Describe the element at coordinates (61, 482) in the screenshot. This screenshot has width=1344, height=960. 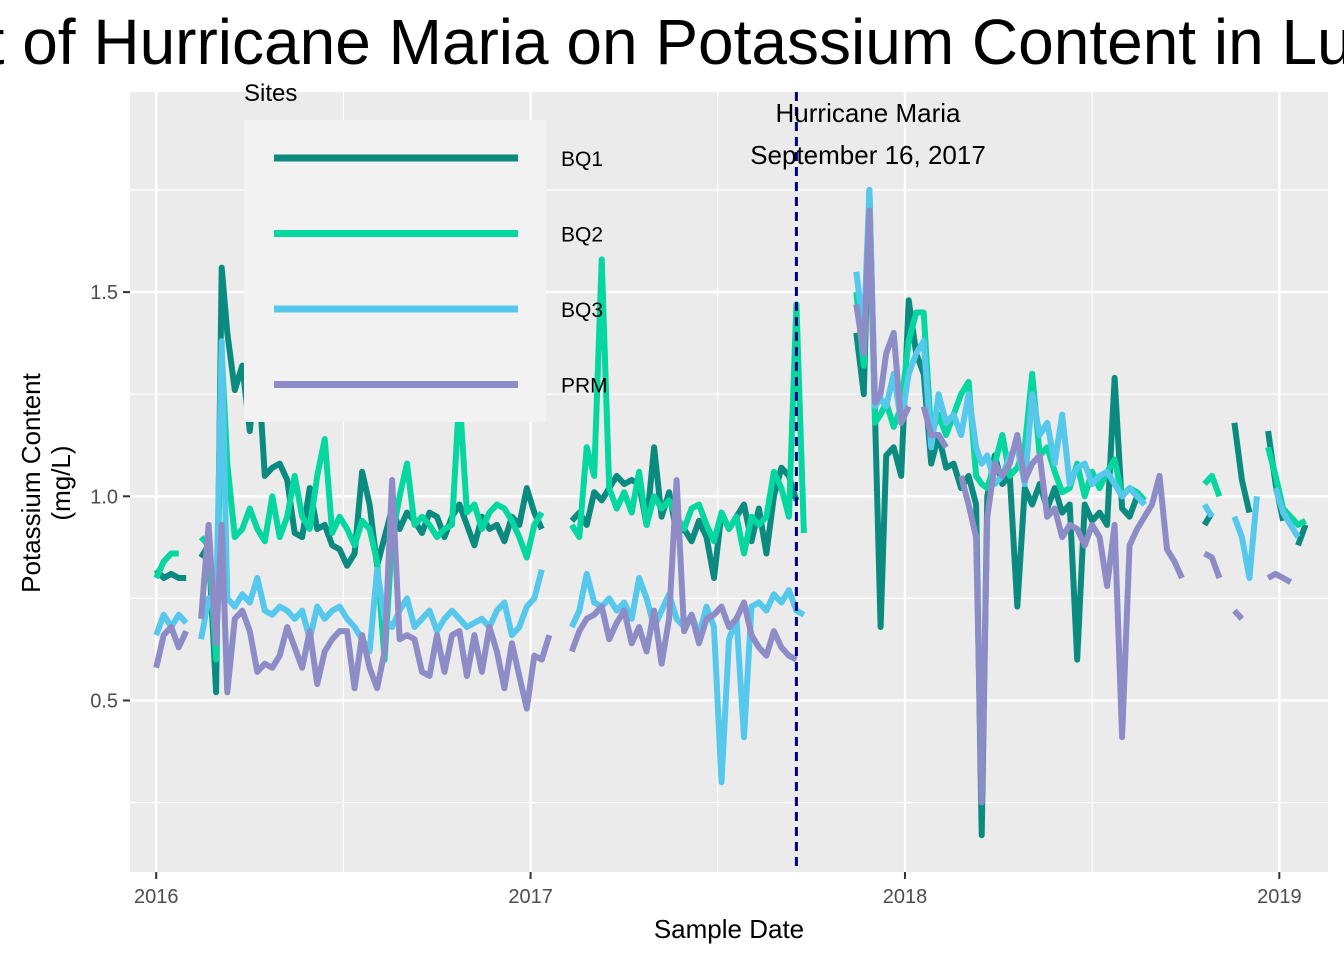
I see `y-axis-title-line-2: (mg/L)` at that location.